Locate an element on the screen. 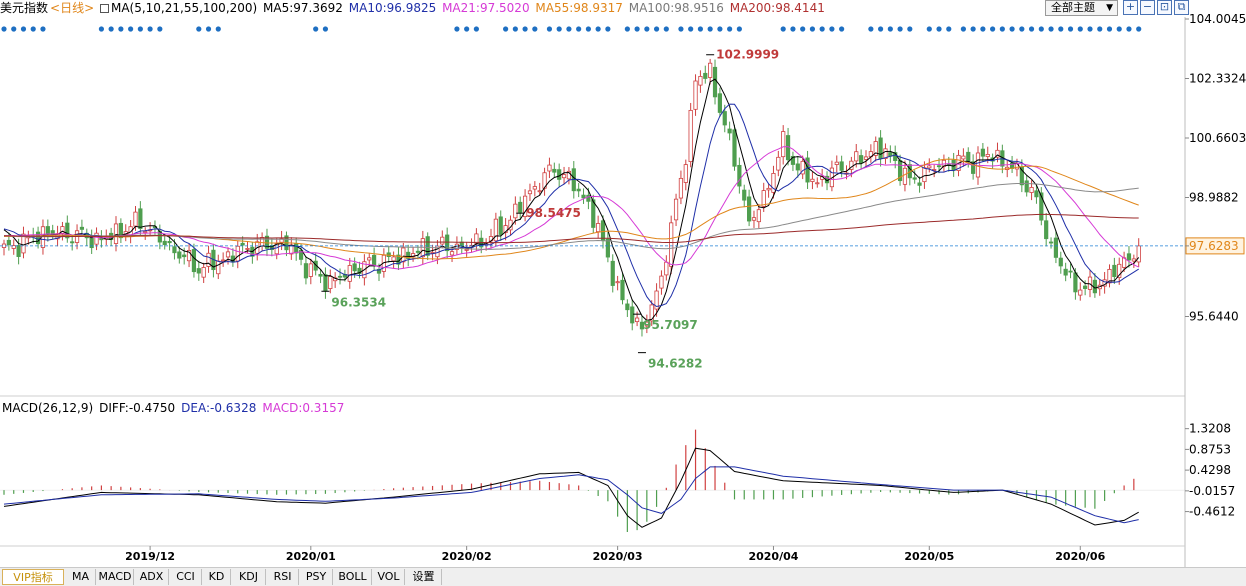 This screenshot has width=1246, height=586. ma-label: MA(5,10,21,55,100,200) is located at coordinates (184, 8).